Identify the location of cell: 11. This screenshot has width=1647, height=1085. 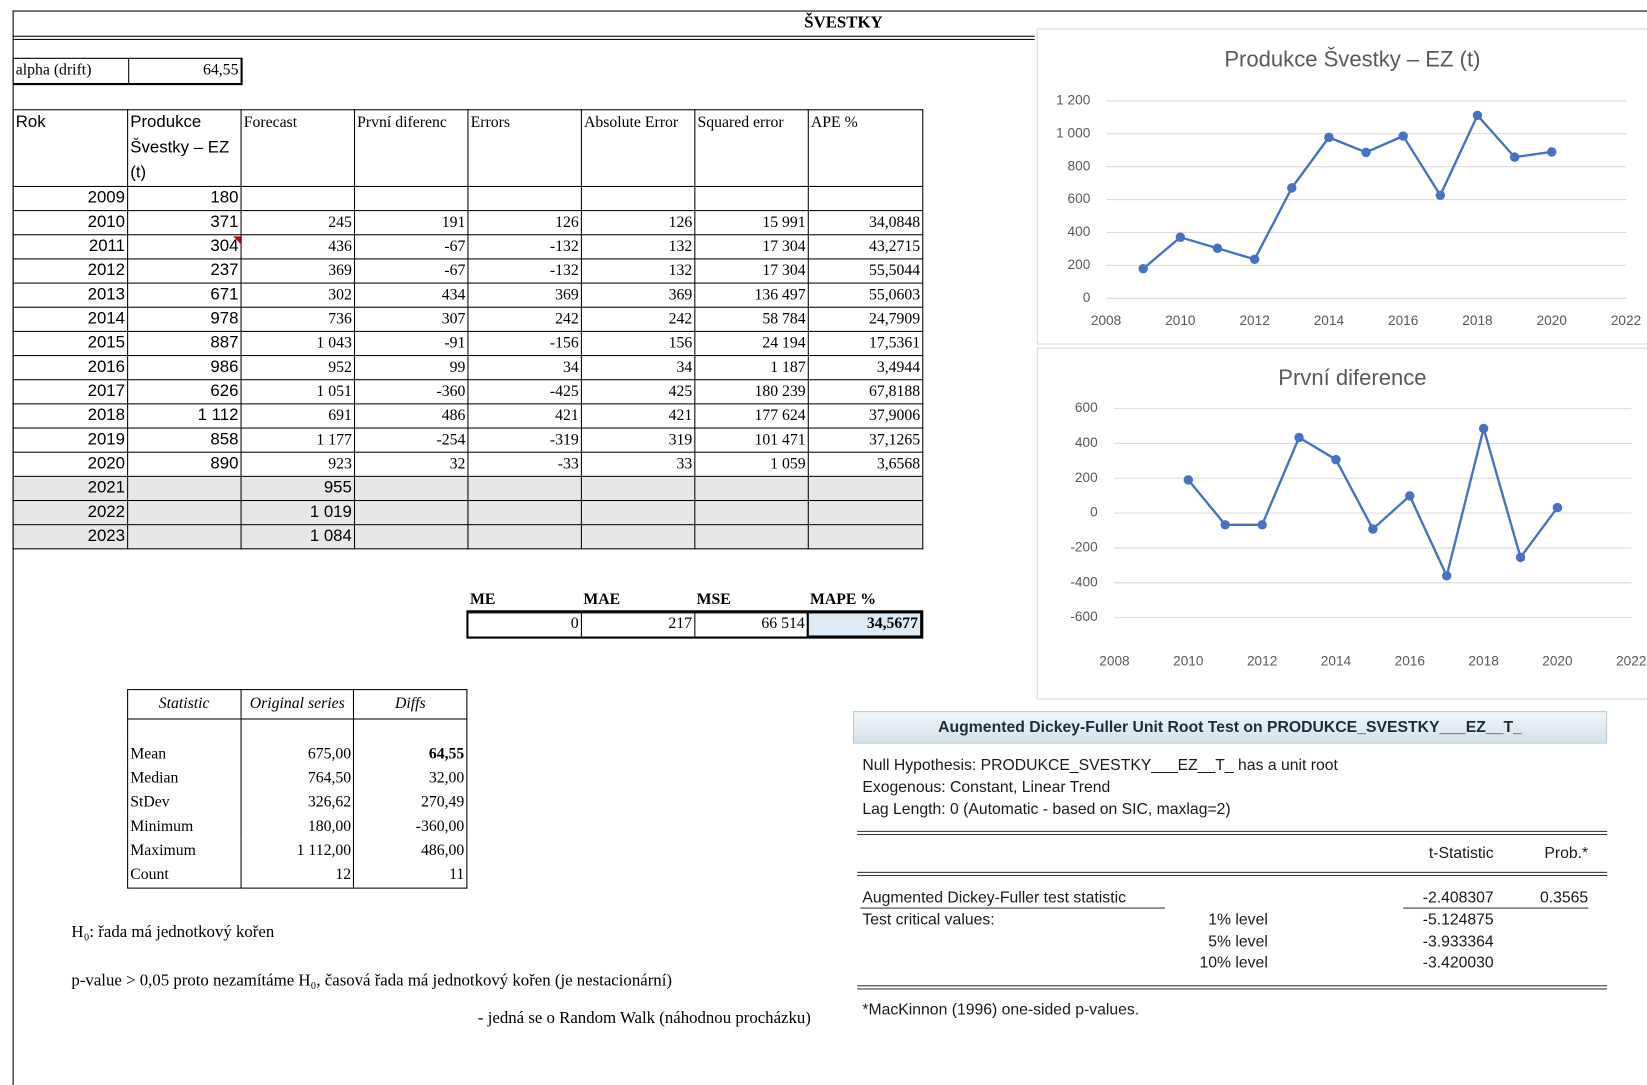
(410, 876).